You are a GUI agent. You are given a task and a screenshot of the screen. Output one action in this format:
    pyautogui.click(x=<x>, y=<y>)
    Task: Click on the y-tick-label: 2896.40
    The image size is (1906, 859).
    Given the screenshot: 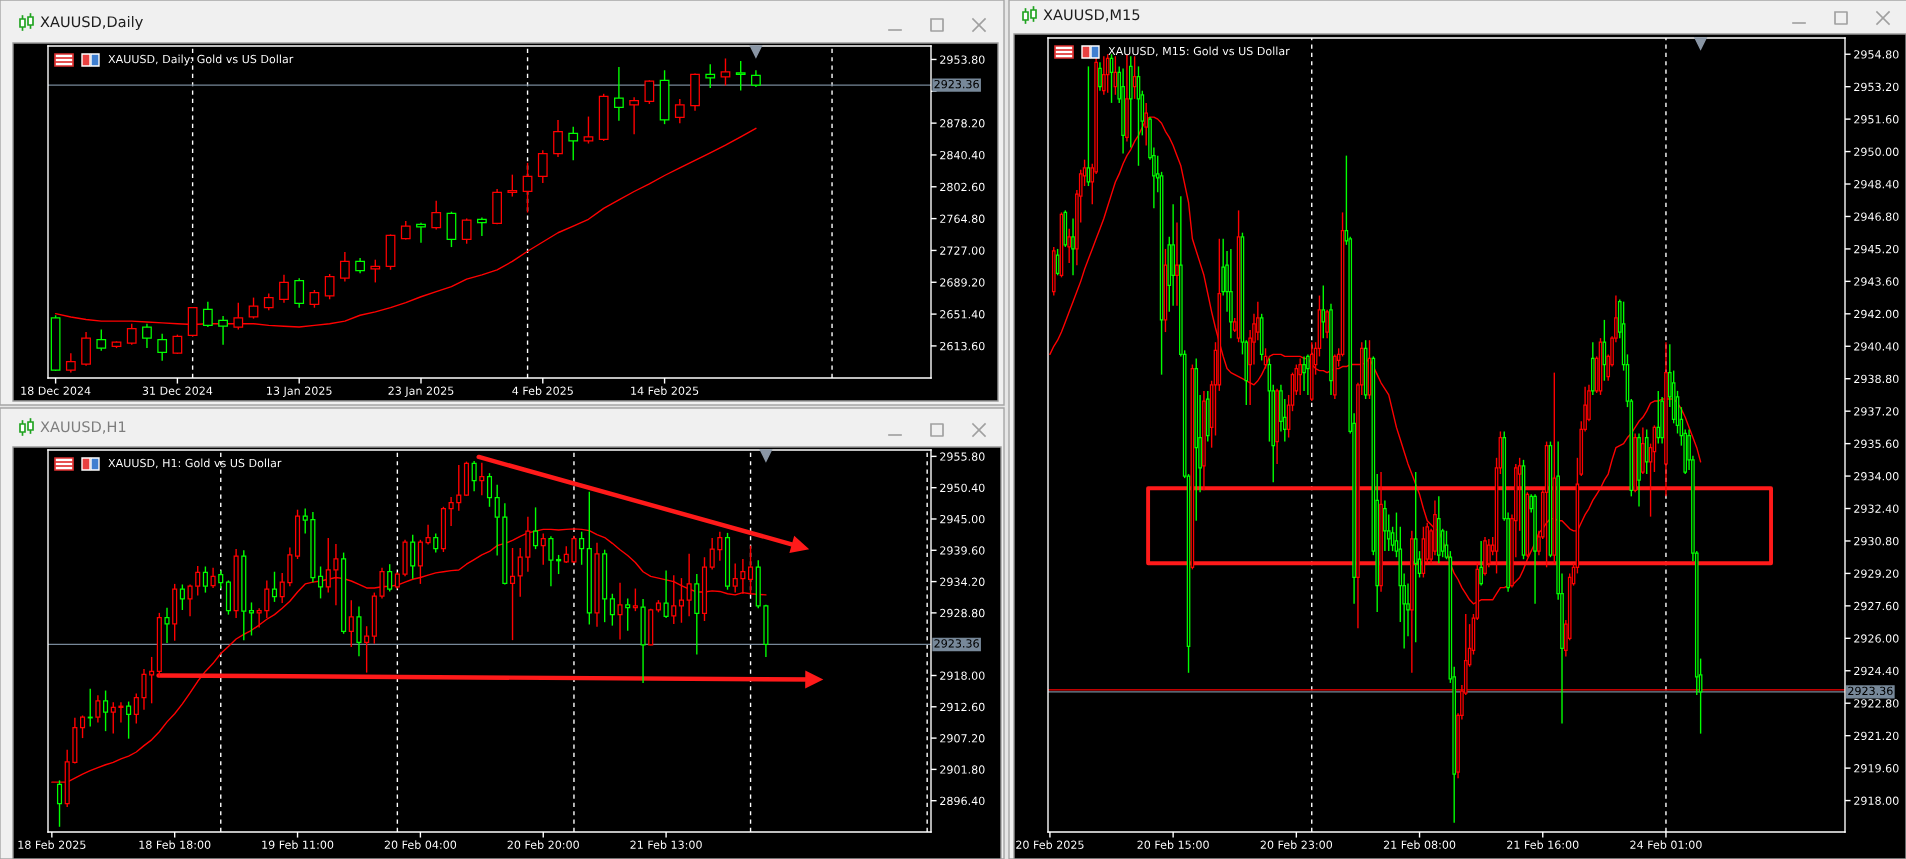 What is the action you would take?
    pyautogui.click(x=962, y=801)
    